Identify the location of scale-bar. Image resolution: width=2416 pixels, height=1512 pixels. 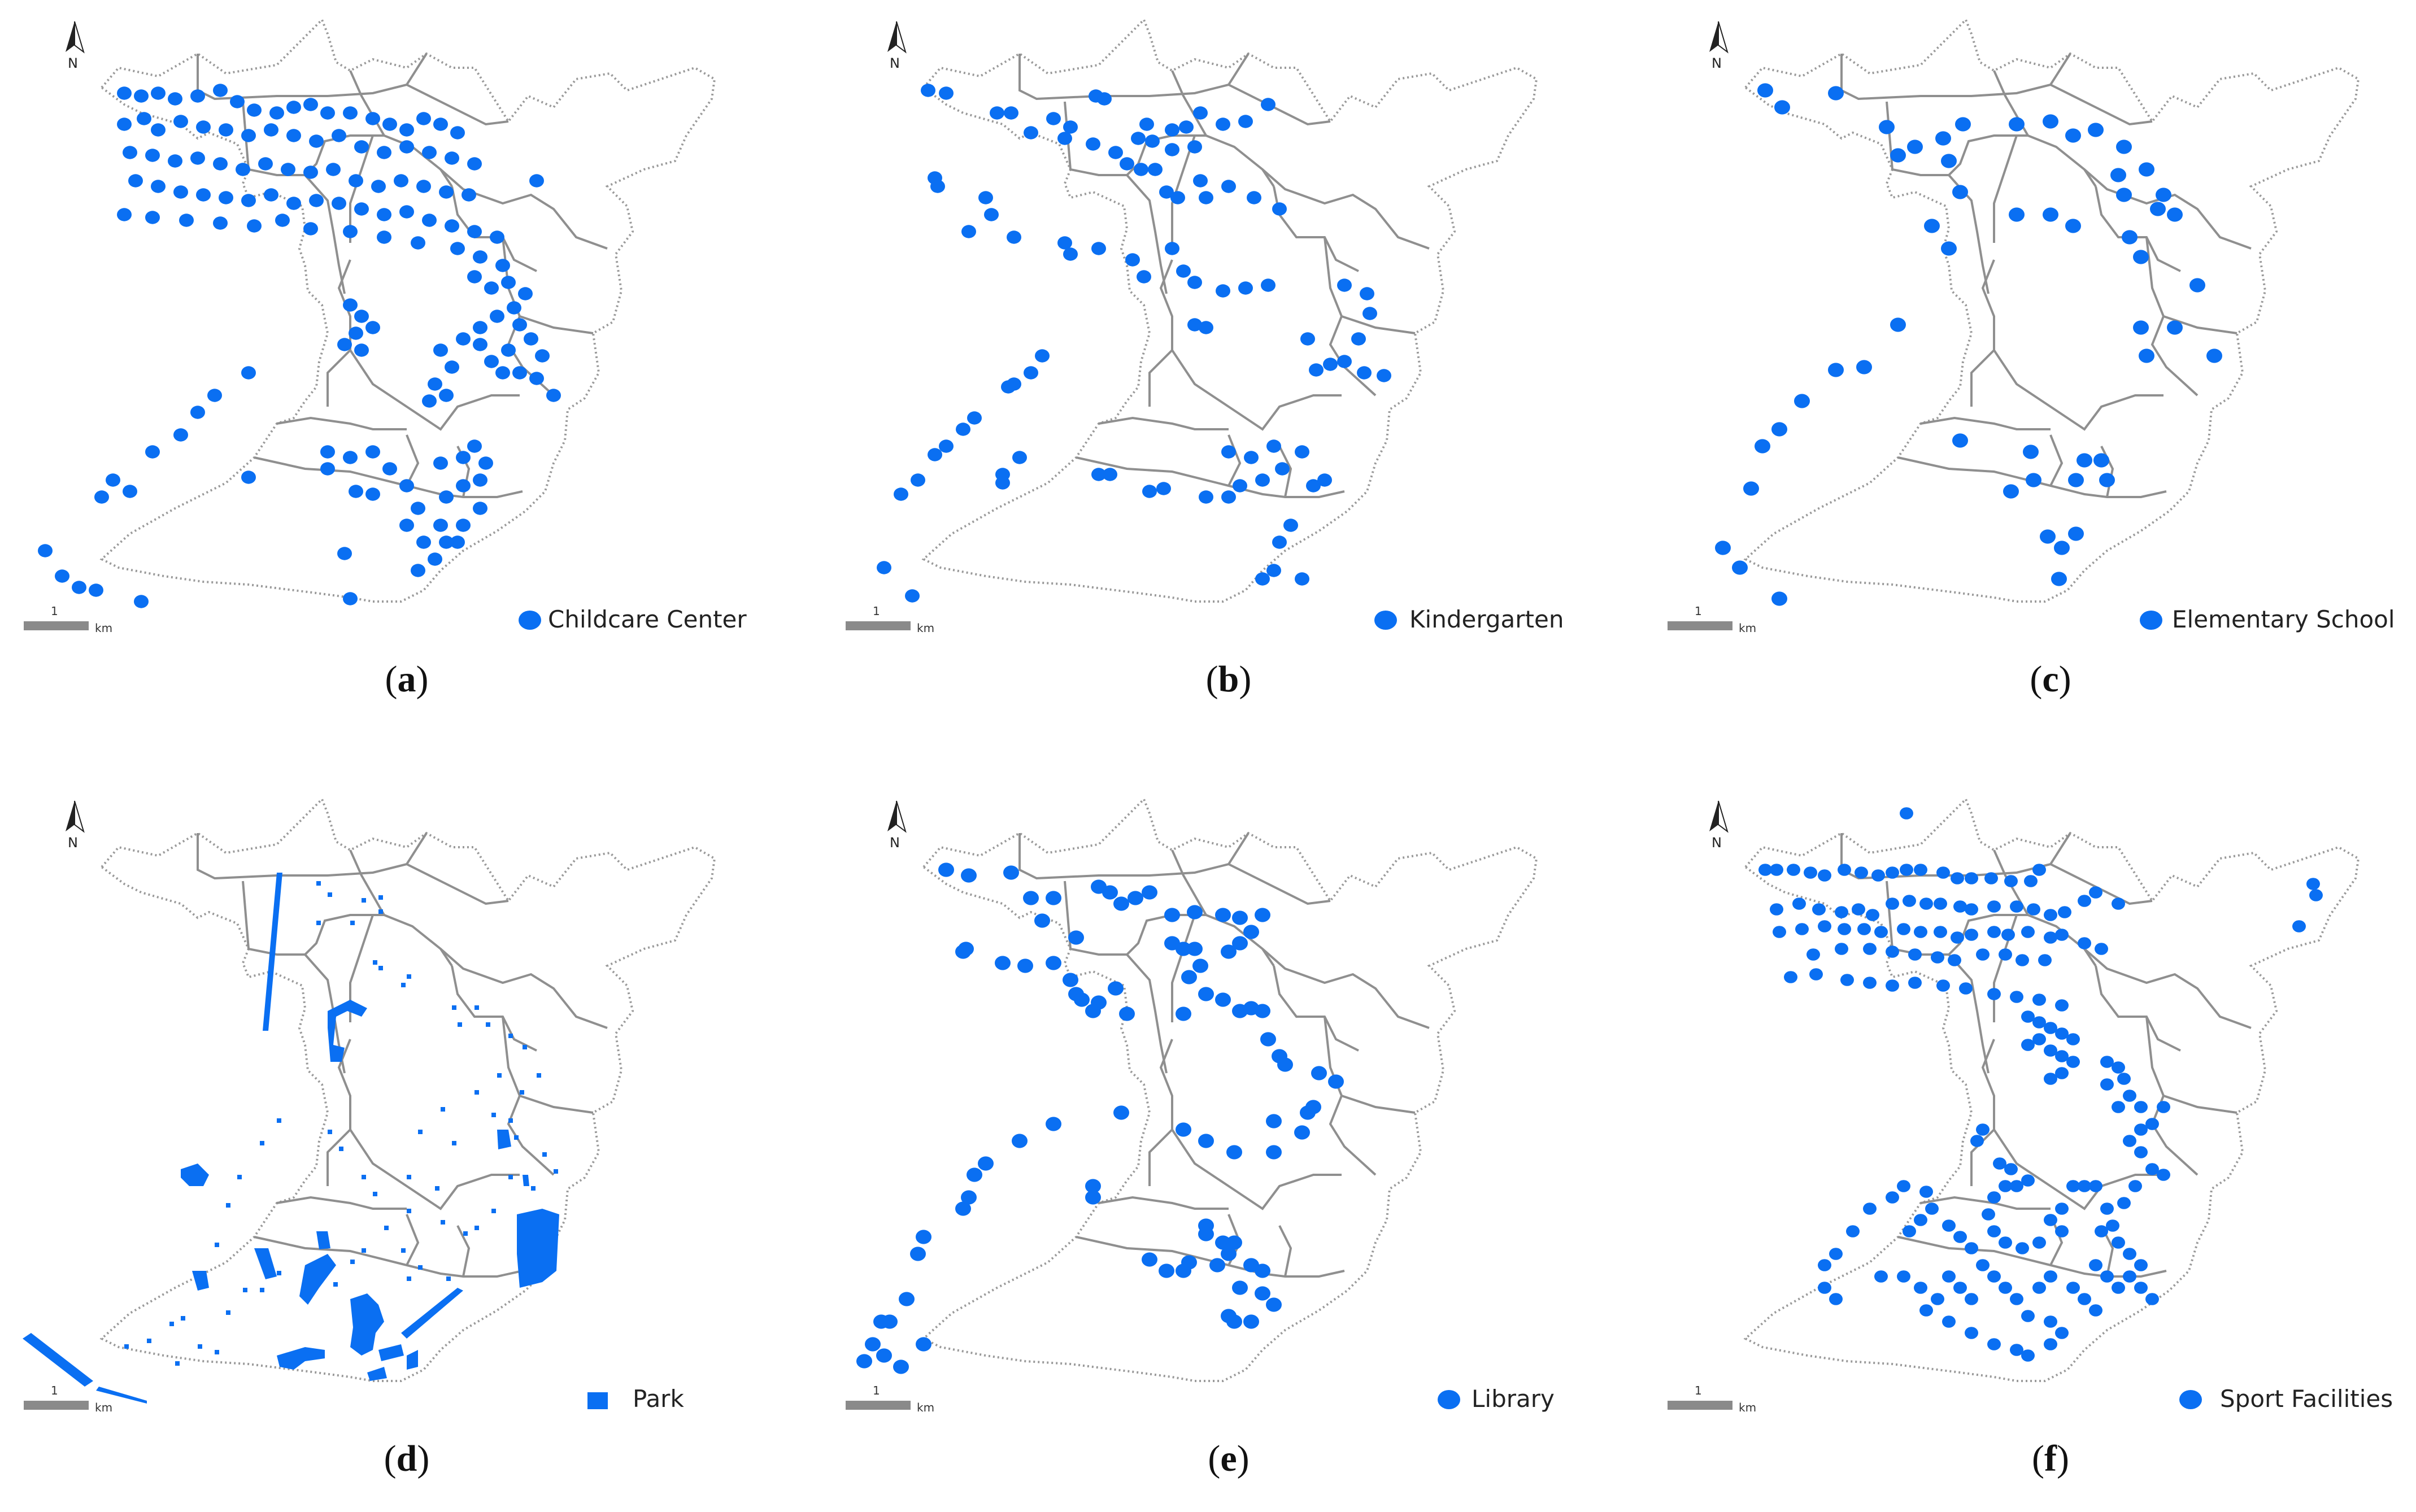
(1700, 1405).